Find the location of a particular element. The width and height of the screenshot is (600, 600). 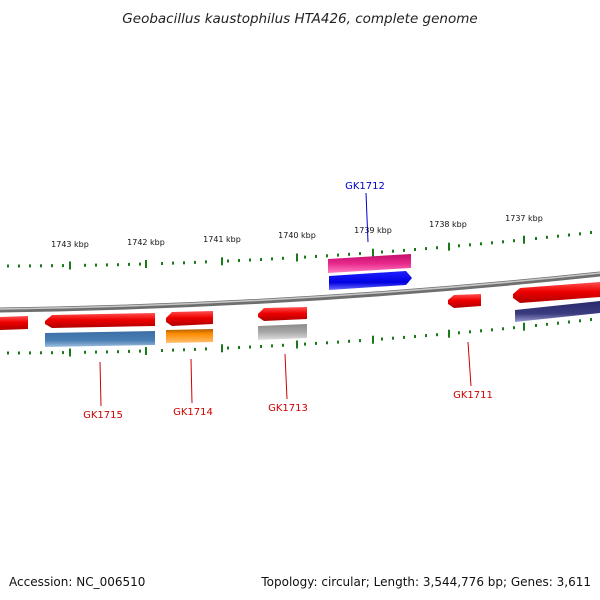

gene-label-gk1713: GK1713 is located at coordinates (288, 408).